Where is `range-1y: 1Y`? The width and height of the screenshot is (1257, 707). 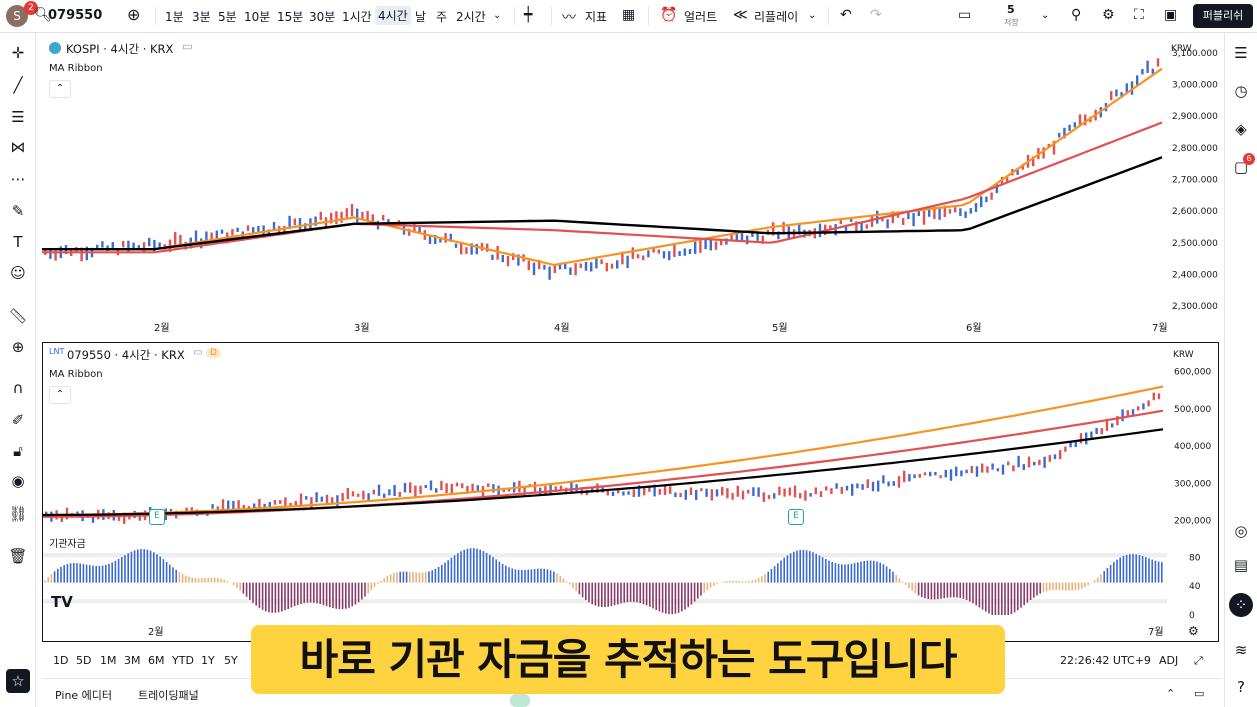 range-1y: 1Y is located at coordinates (208, 660).